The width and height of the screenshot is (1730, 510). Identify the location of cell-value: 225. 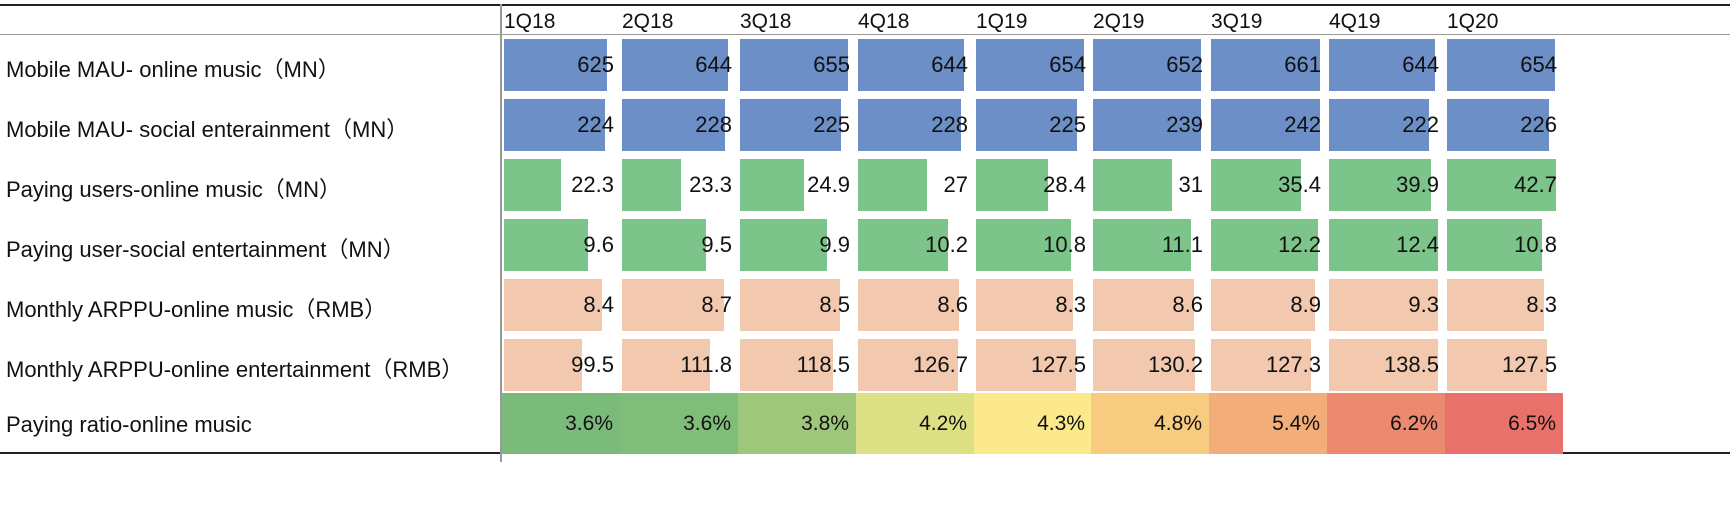
(831, 124).